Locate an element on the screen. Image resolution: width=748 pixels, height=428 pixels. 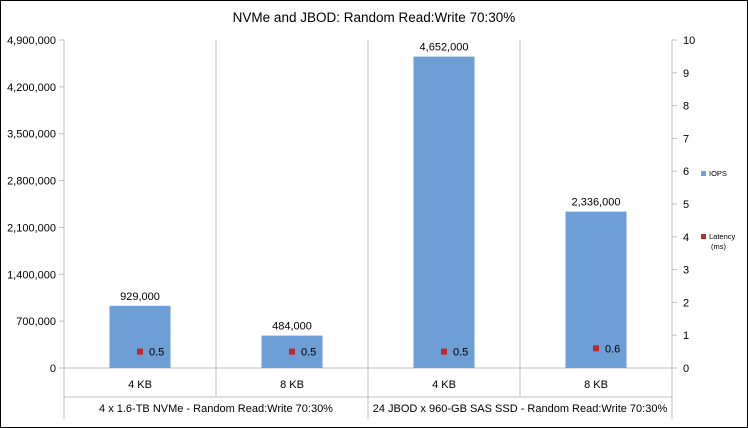
iops-data-label: 929,000 is located at coordinates (140, 297).